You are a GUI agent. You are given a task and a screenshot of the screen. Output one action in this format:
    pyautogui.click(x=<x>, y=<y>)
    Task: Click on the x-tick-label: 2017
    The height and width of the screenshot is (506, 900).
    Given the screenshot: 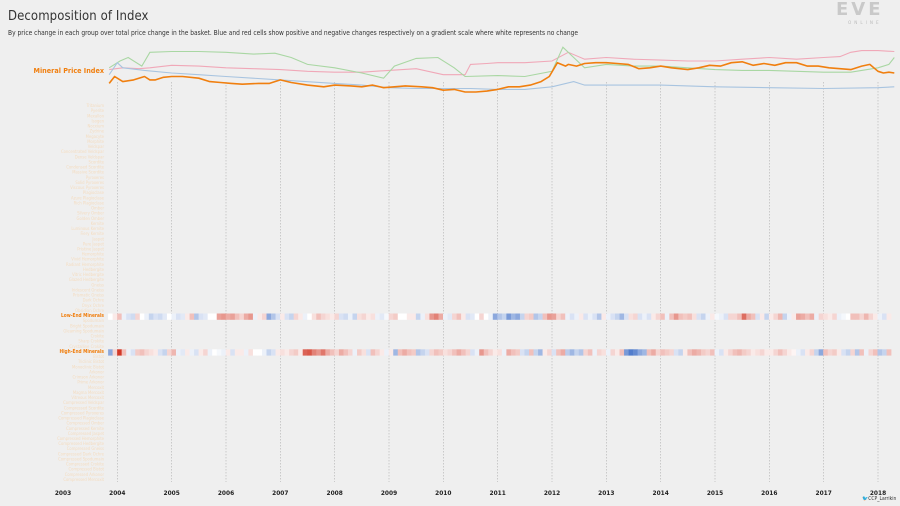 What is the action you would take?
    pyautogui.click(x=824, y=493)
    